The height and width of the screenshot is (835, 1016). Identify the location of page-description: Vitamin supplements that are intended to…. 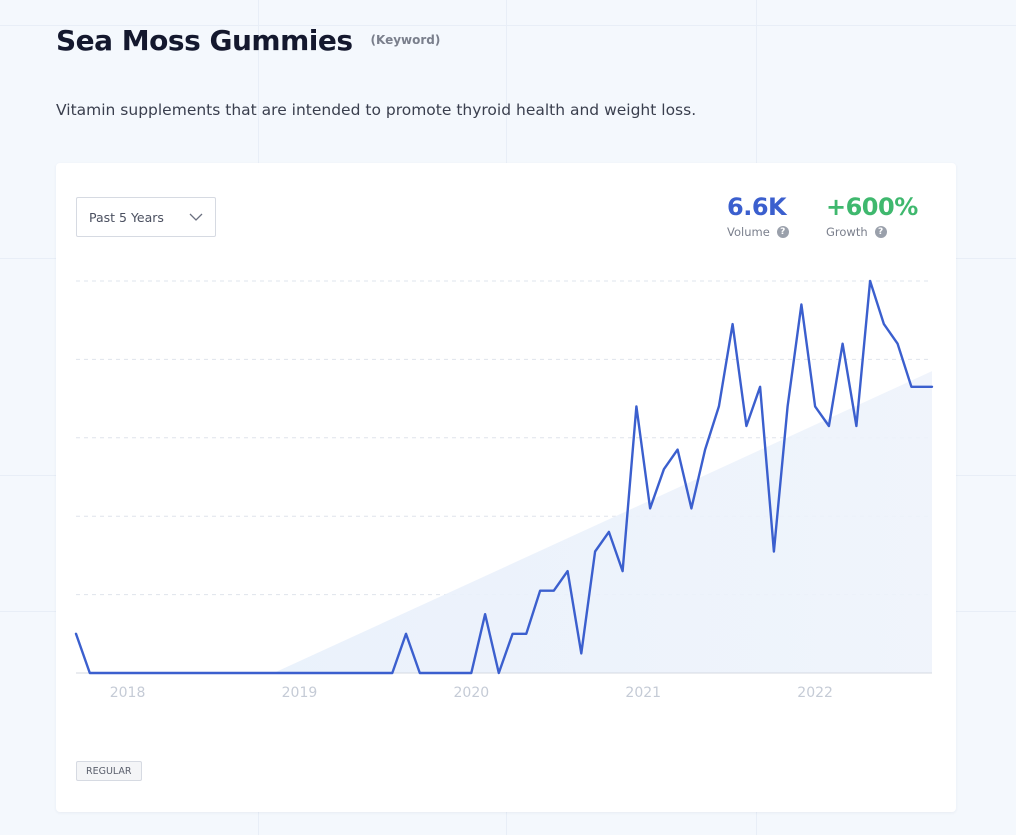
(376, 110).